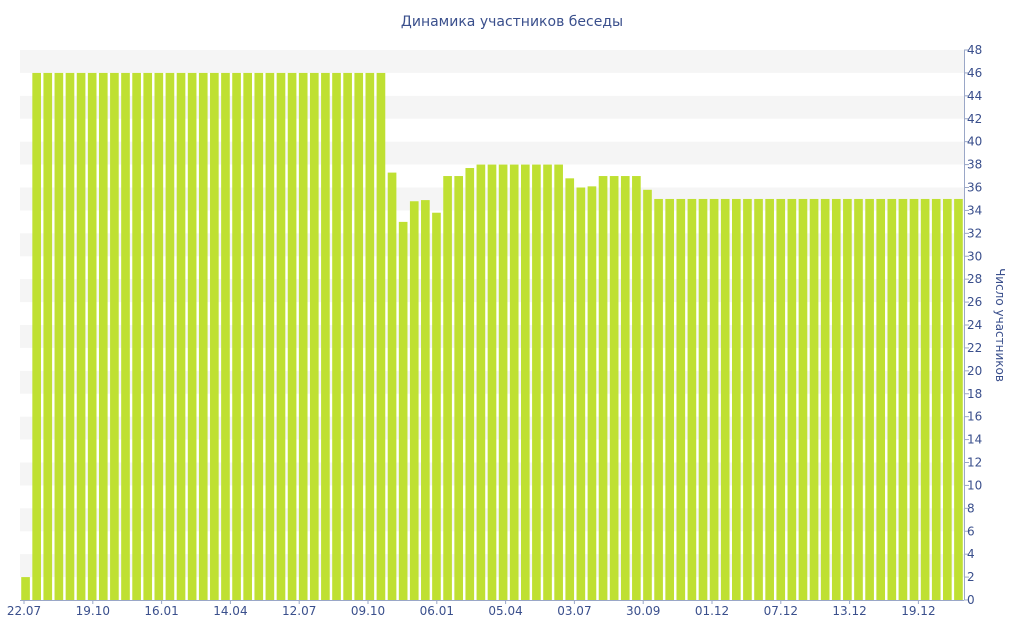  Describe the element at coordinates (971, 577) in the screenshot. I see `y-tick-label: 2` at that location.